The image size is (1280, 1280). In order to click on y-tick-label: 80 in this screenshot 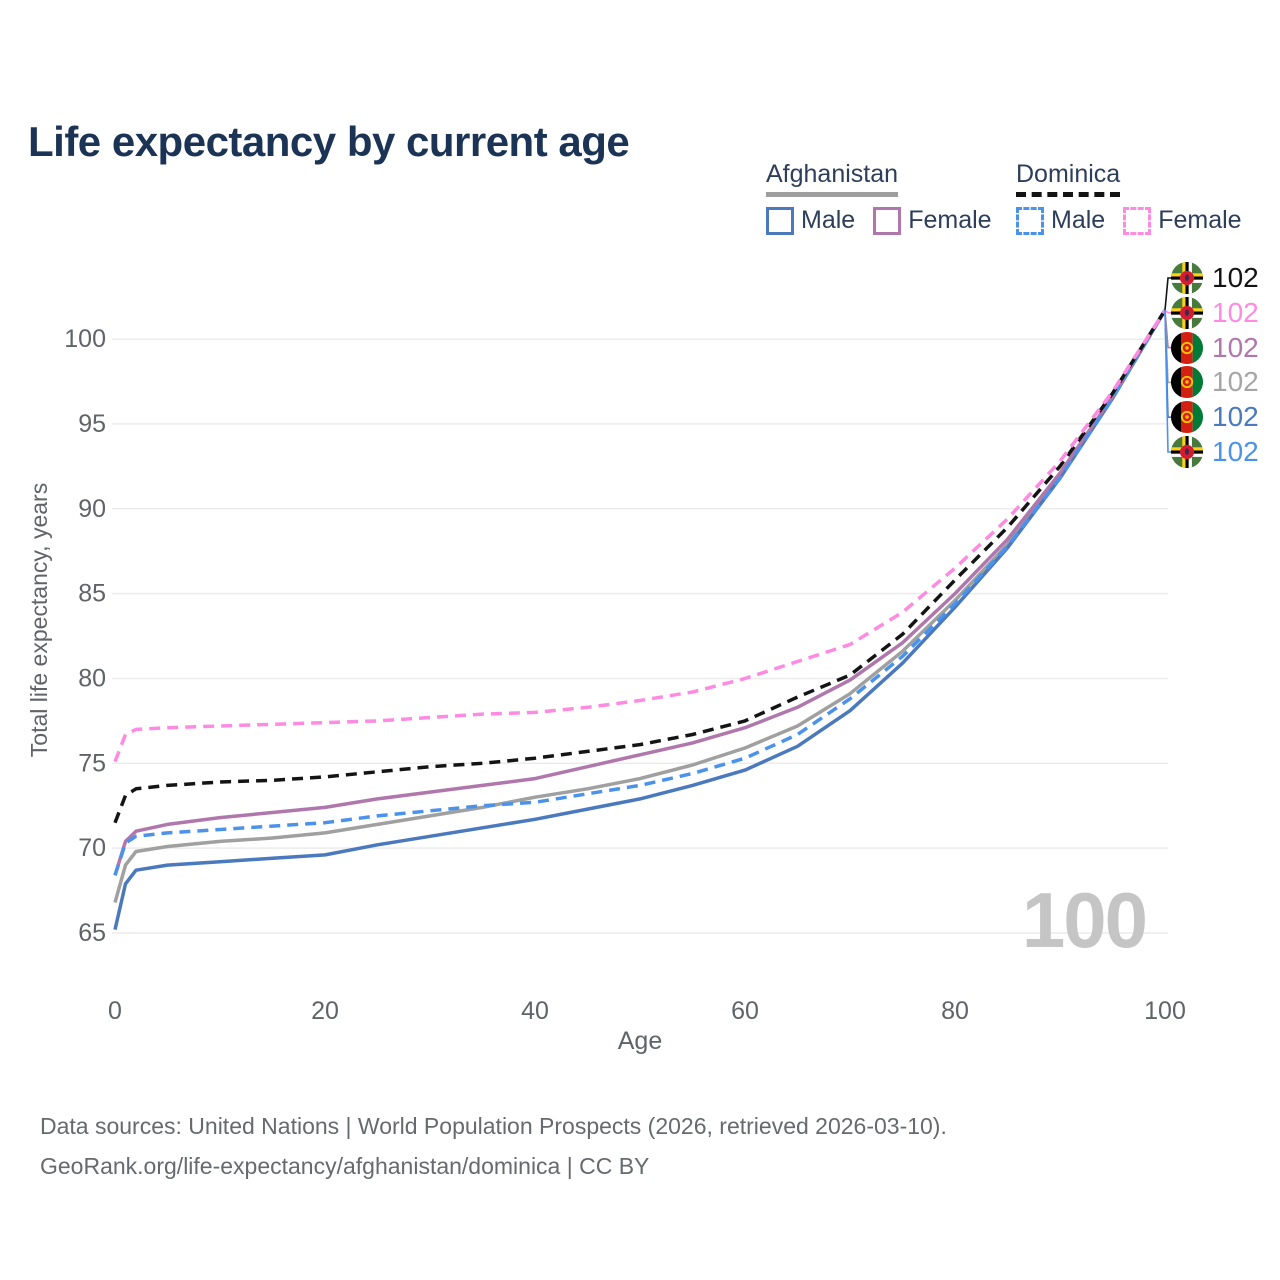, I will do `click(92, 679)`.